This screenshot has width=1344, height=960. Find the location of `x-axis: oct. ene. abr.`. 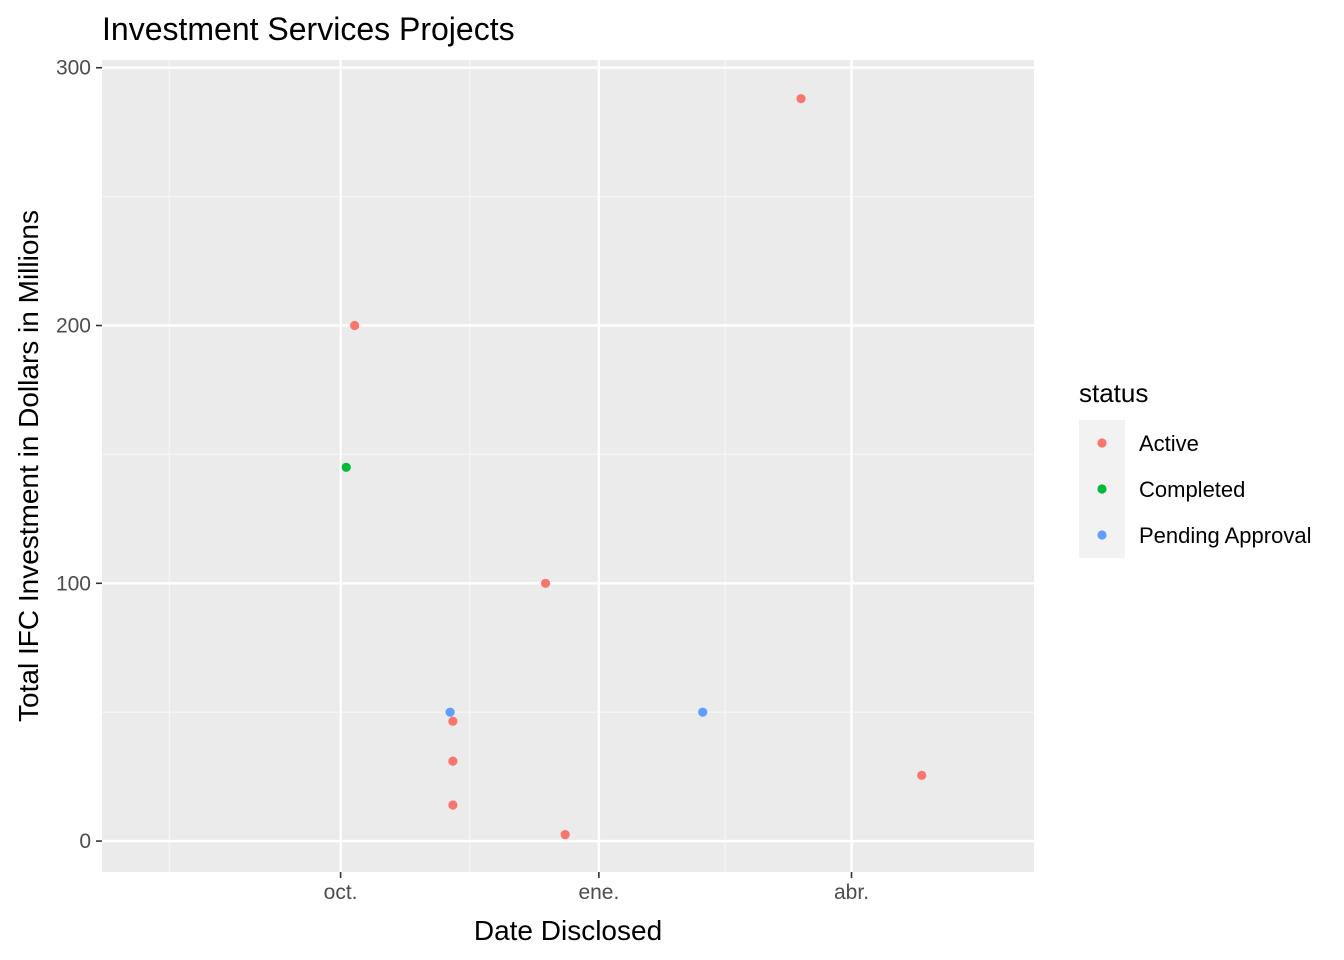

x-axis: oct. ene. abr. is located at coordinates (596, 888).